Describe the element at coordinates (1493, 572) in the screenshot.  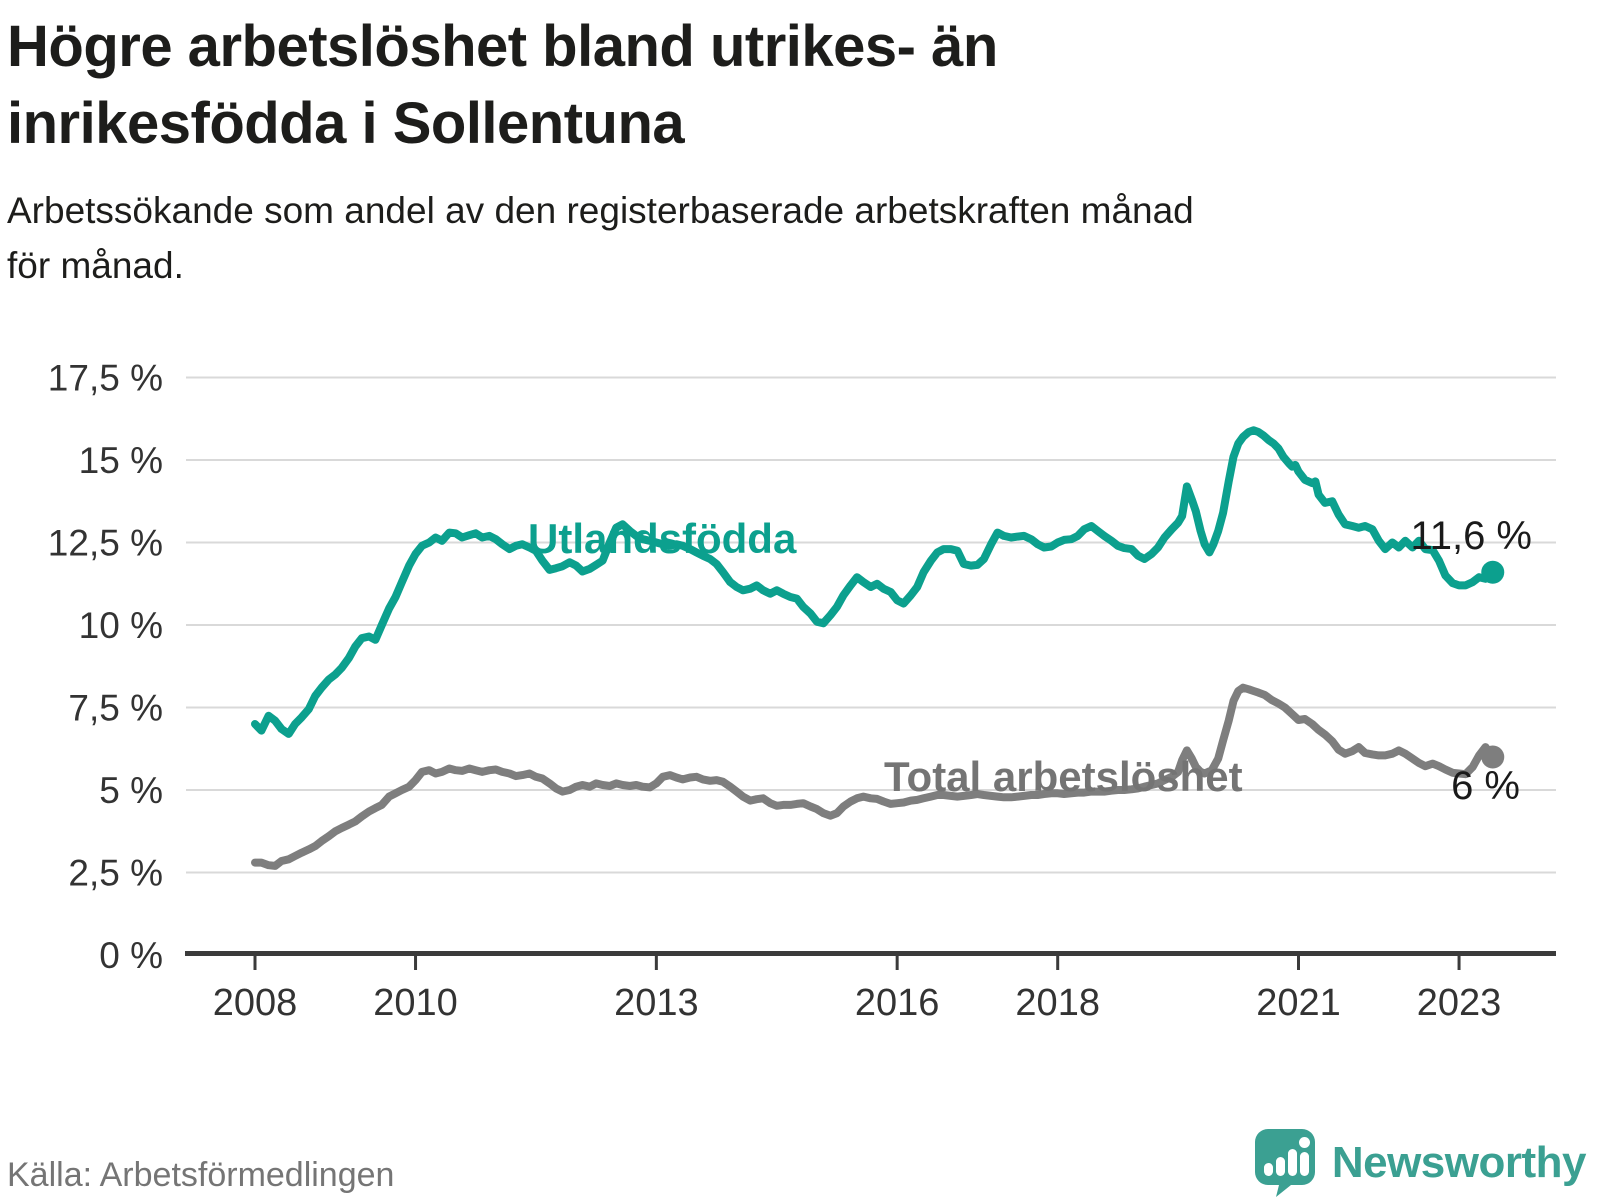
I see `series-end-dot-utlandsfodda` at that location.